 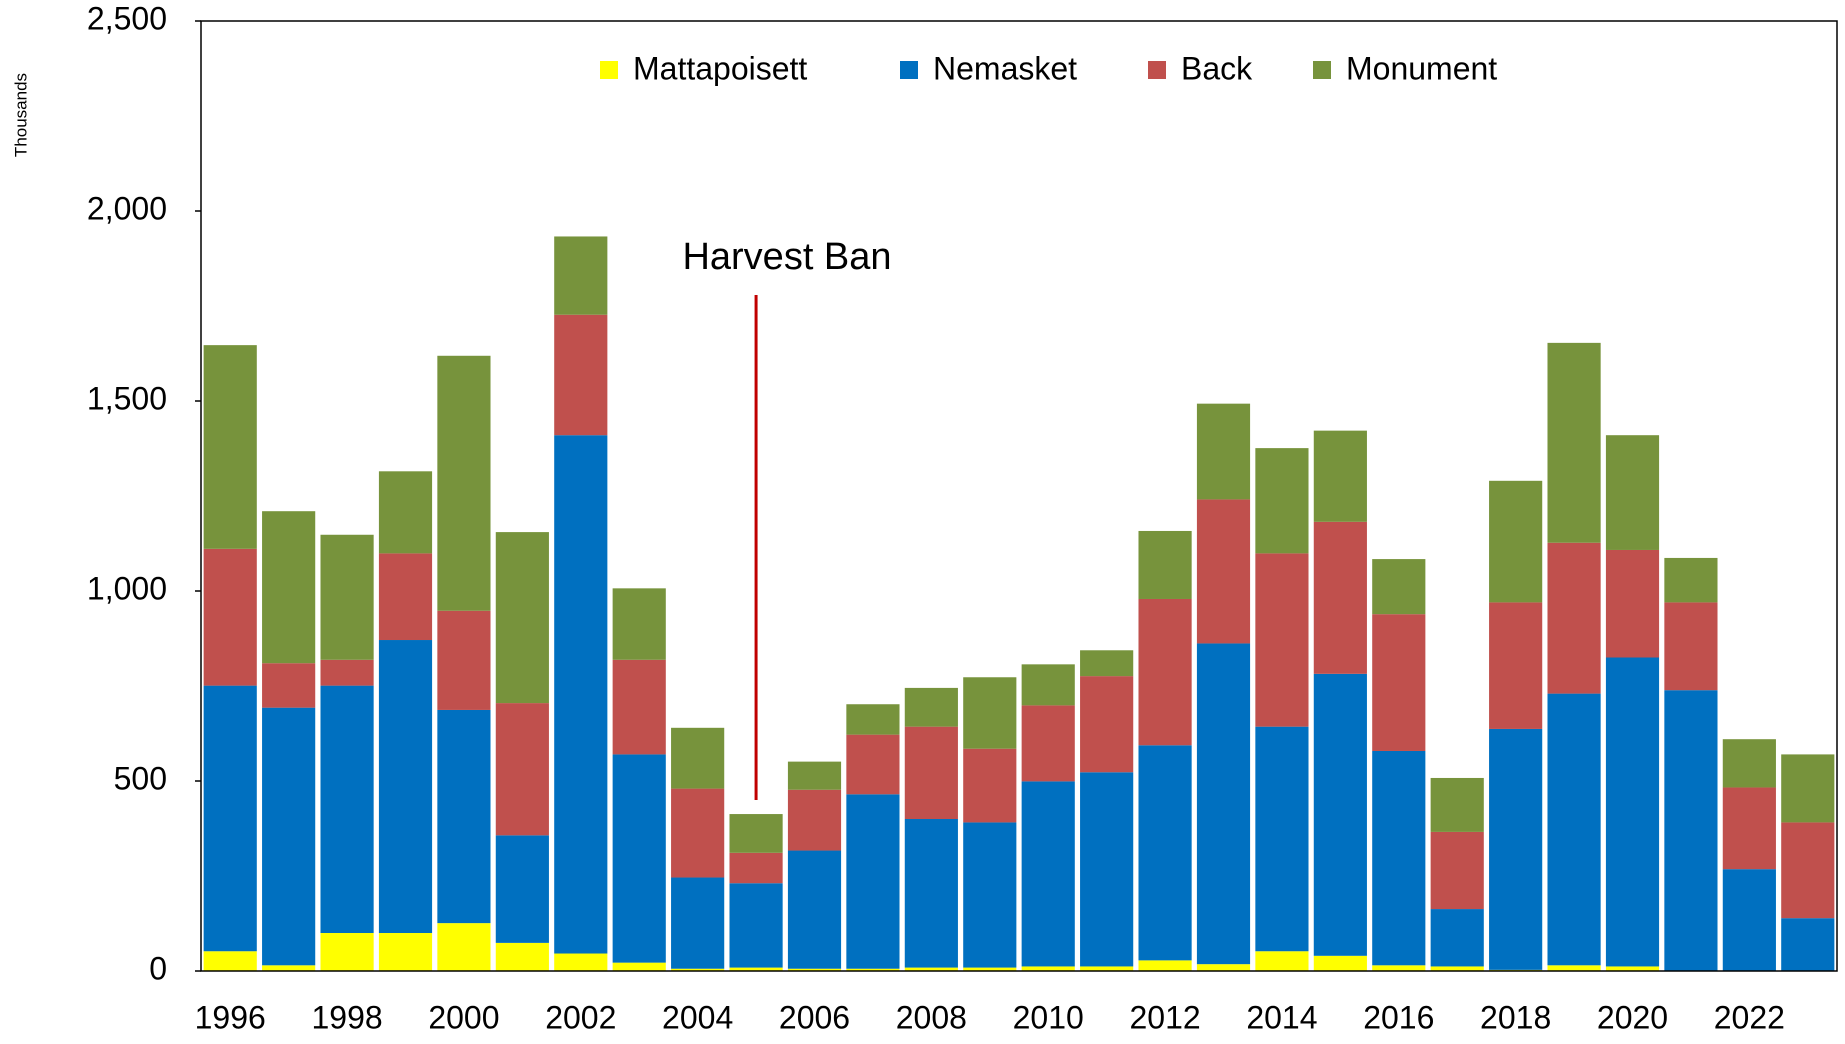 What do you see at coordinates (697, 1017) in the screenshot?
I see `x-tick-label: 2004` at bounding box center [697, 1017].